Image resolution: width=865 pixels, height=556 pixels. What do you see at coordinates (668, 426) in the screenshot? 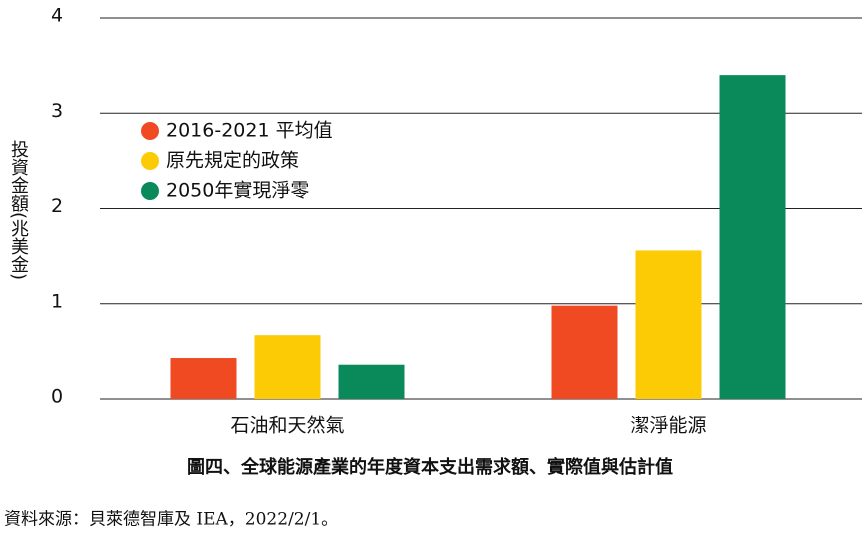
I see `x-tick-label: 潔淨能源` at bounding box center [668, 426].